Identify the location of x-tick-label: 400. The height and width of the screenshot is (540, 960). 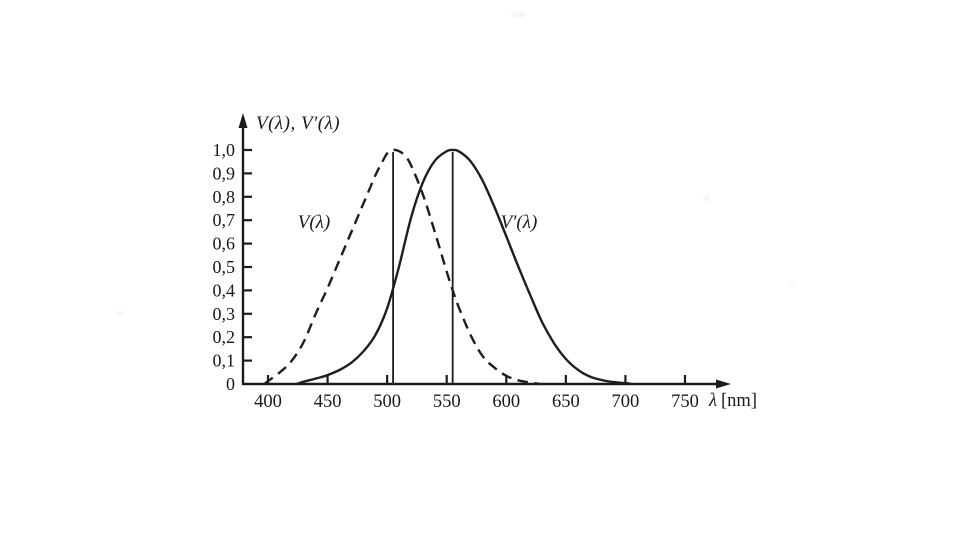
(268, 402).